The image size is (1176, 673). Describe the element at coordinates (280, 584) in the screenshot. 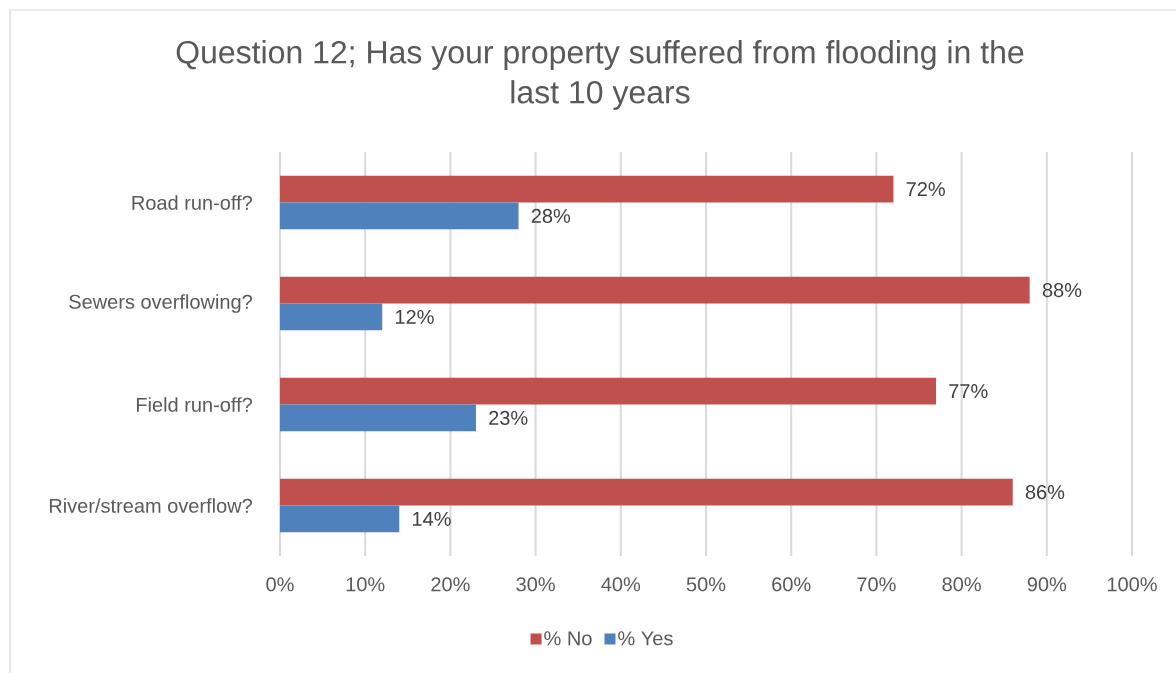

I see `x-tick-label: 0%` at that location.